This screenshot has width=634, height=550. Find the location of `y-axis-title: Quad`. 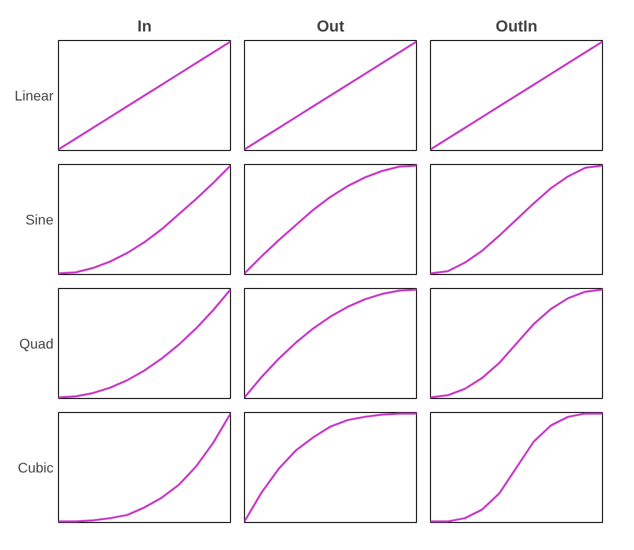

y-axis-title: Quad is located at coordinates (36, 344).